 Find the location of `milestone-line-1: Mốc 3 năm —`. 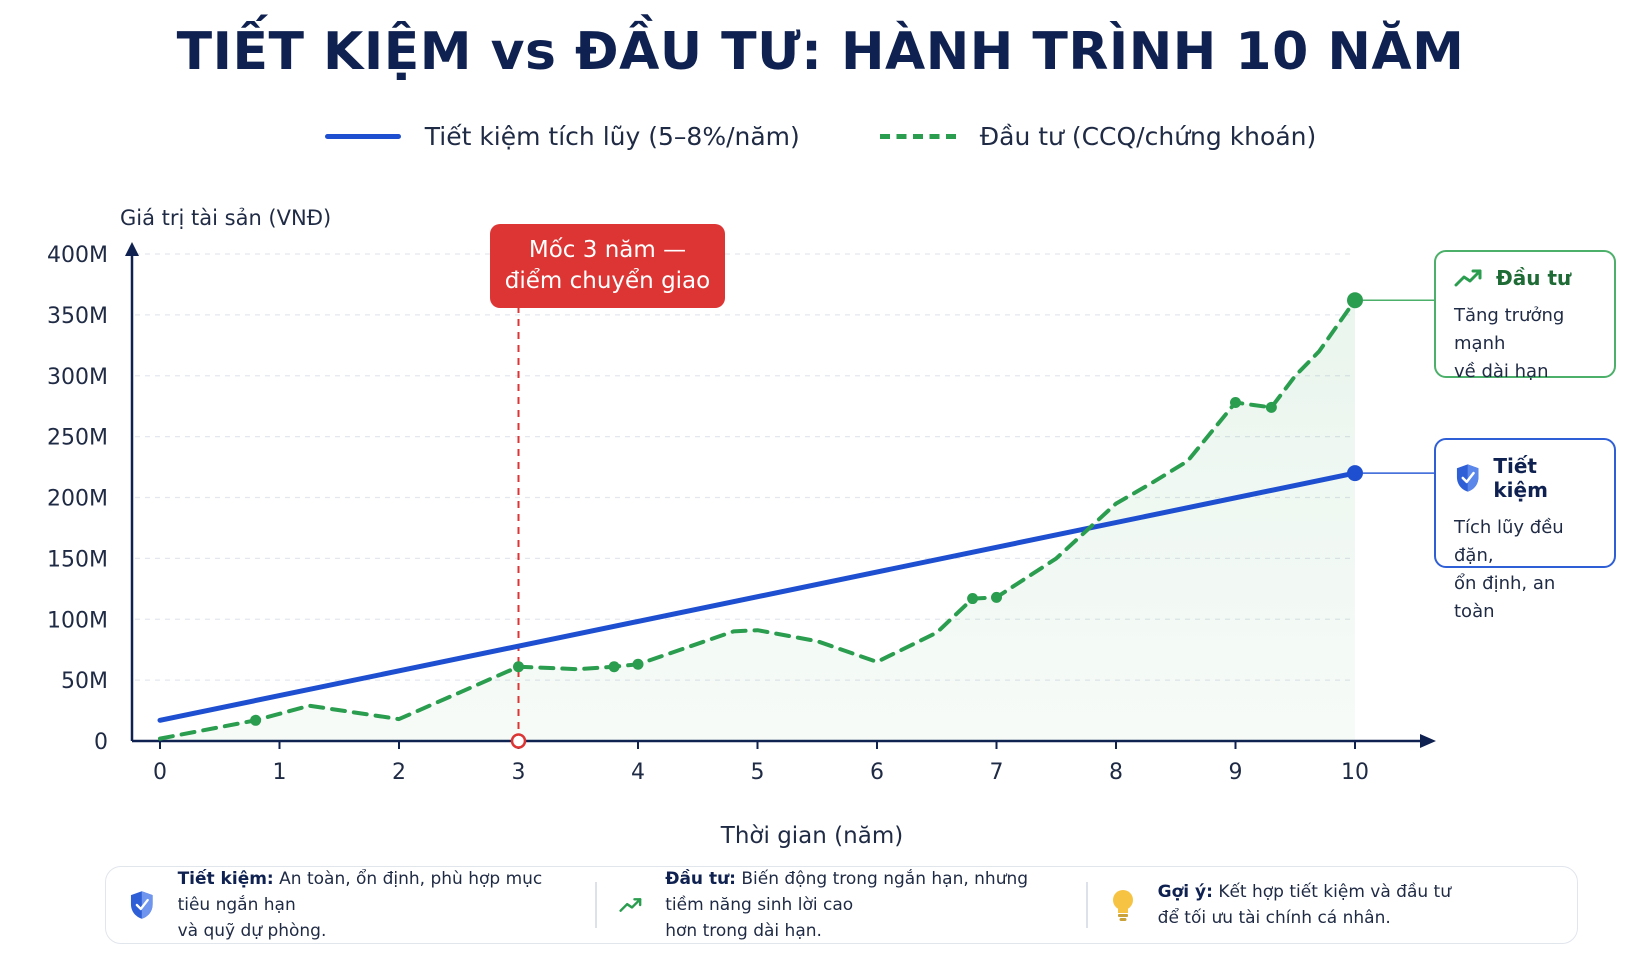

milestone-line-1: Mốc 3 năm — is located at coordinates (607, 250).